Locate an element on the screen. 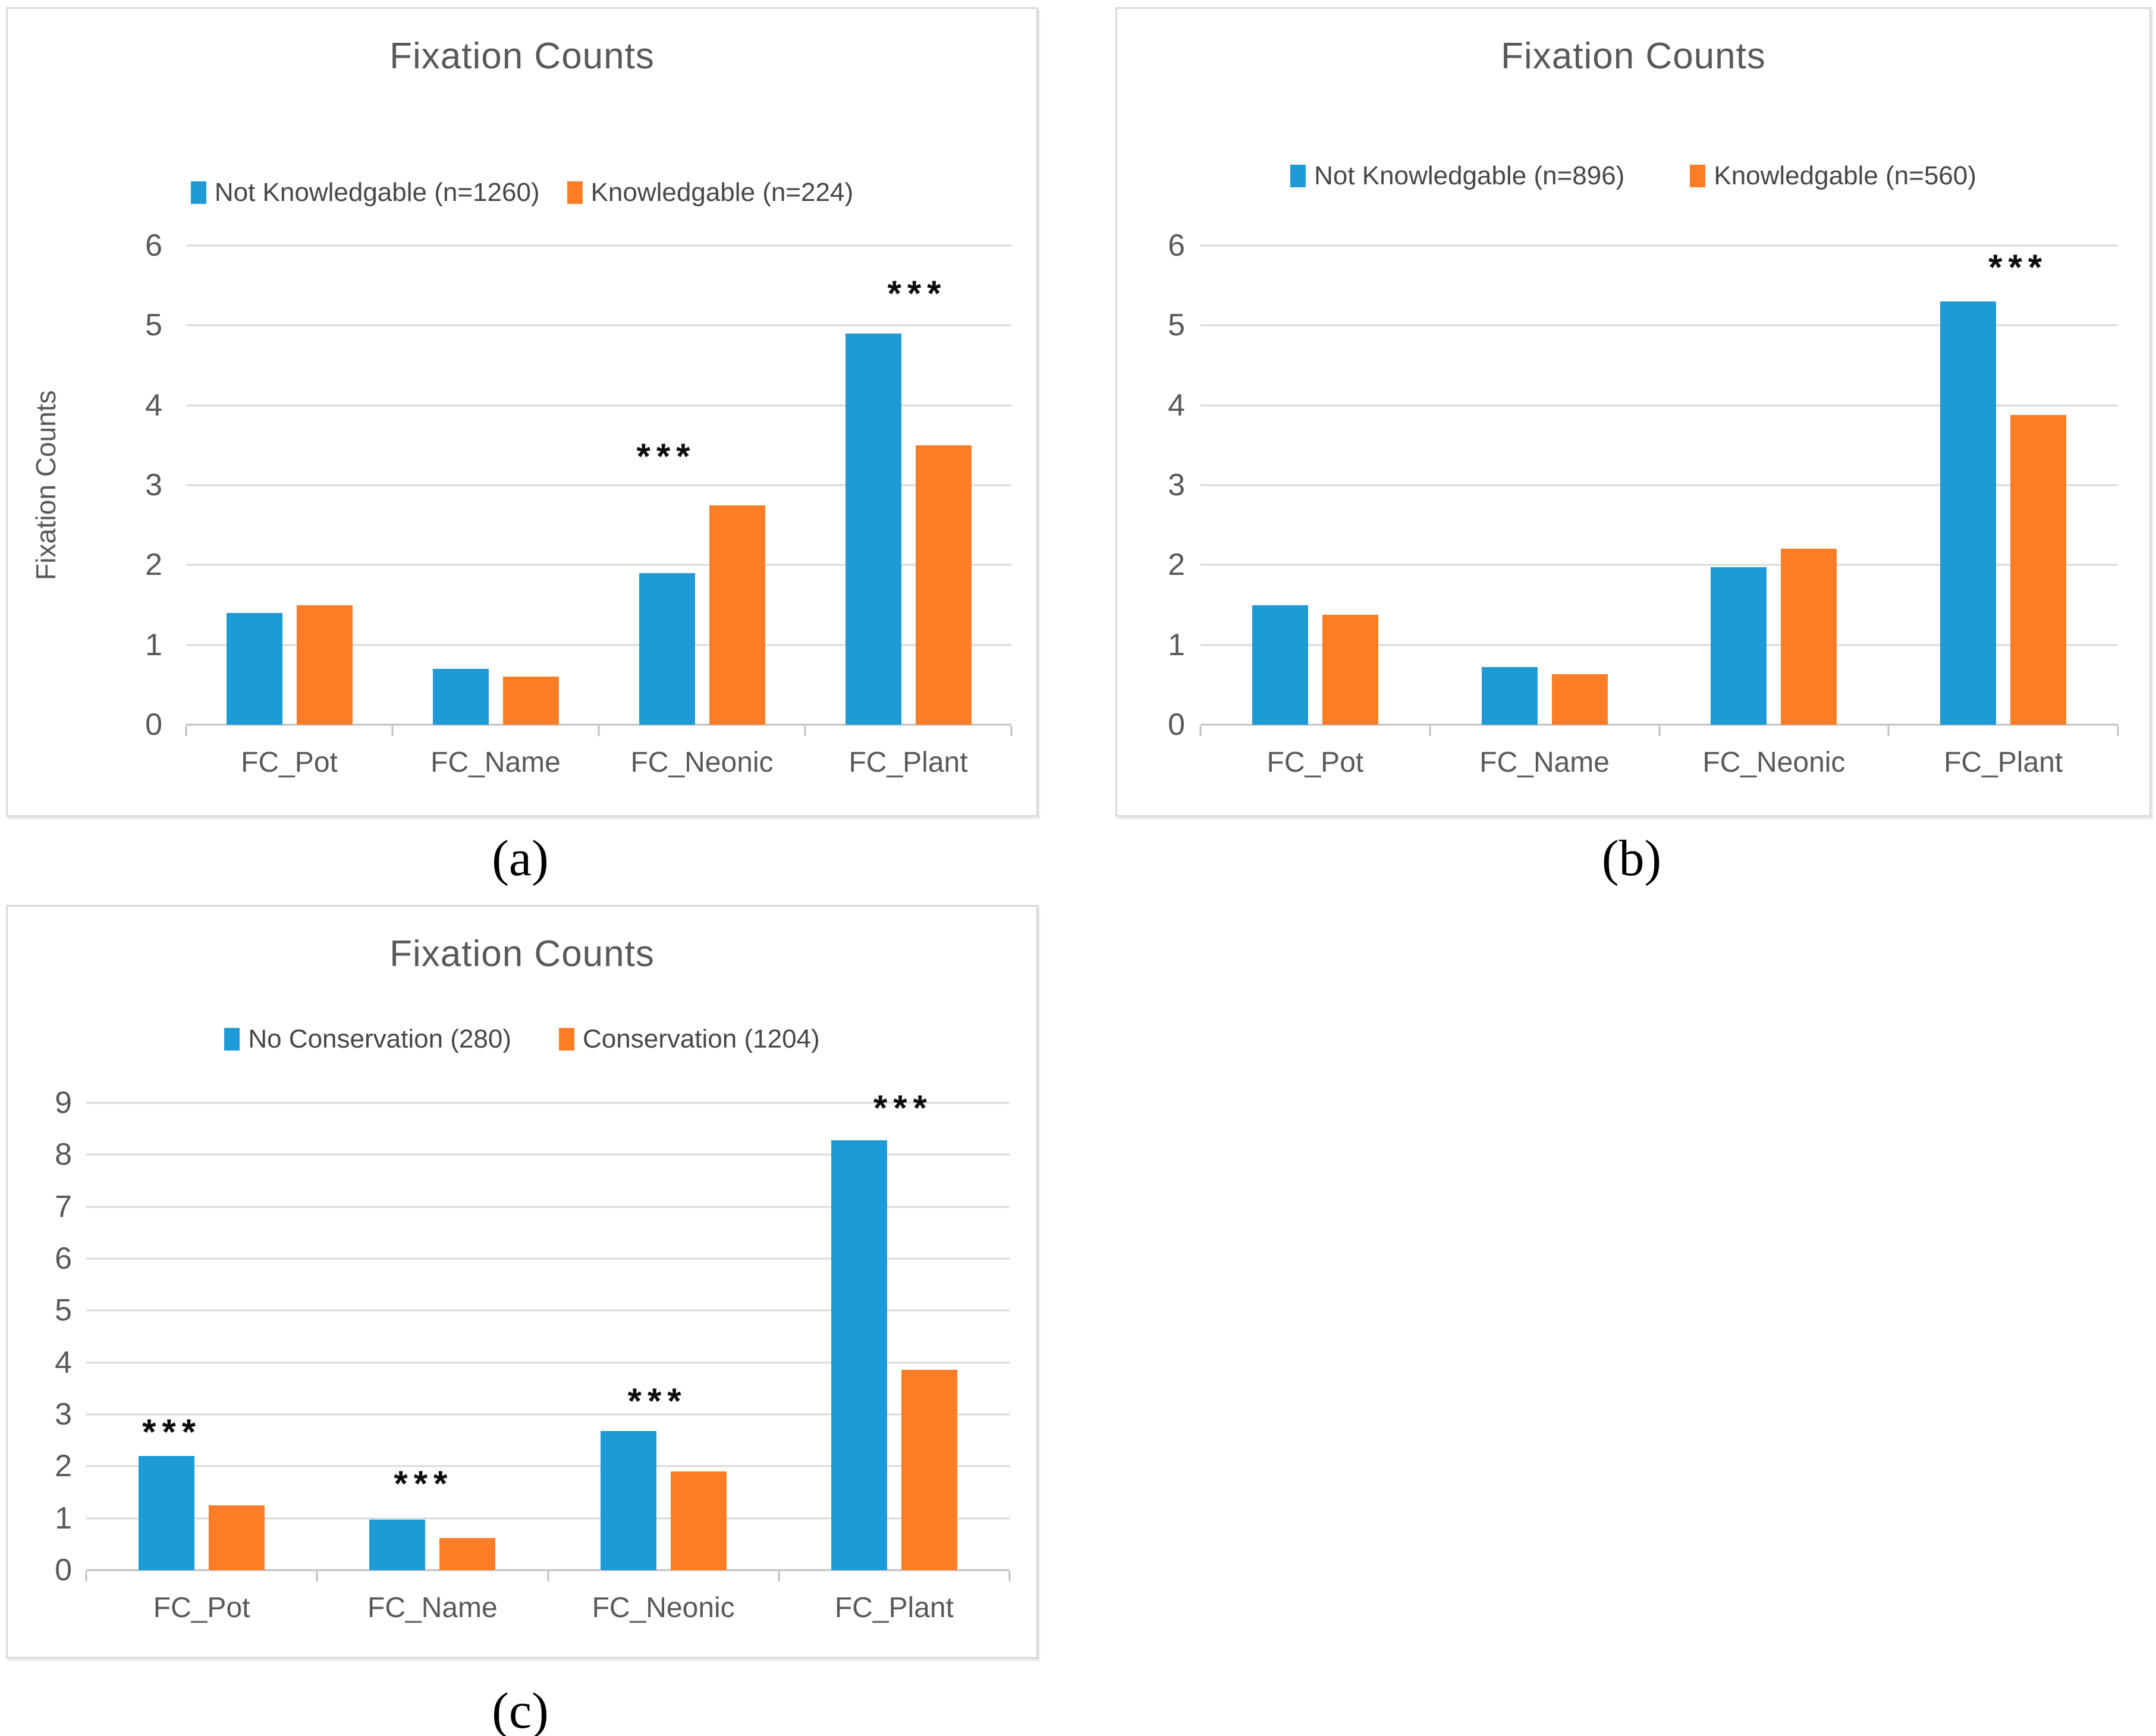 The height and width of the screenshot is (1736, 2156). legend-label: Not Knowledgable (n=1260) is located at coordinates (377, 192).